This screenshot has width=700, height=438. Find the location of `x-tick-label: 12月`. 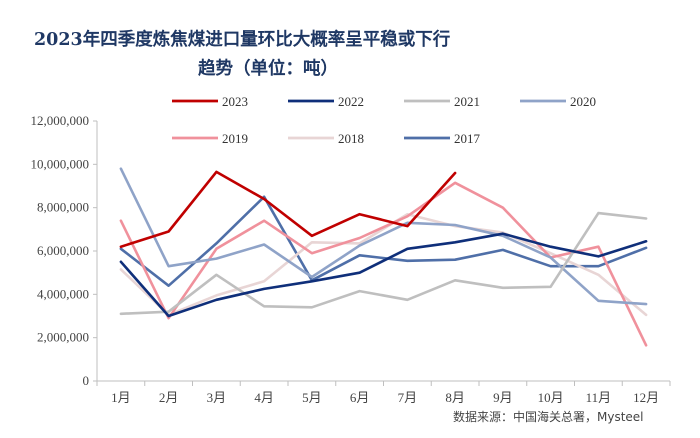

x-tick-label: 12月 is located at coordinates (646, 397).